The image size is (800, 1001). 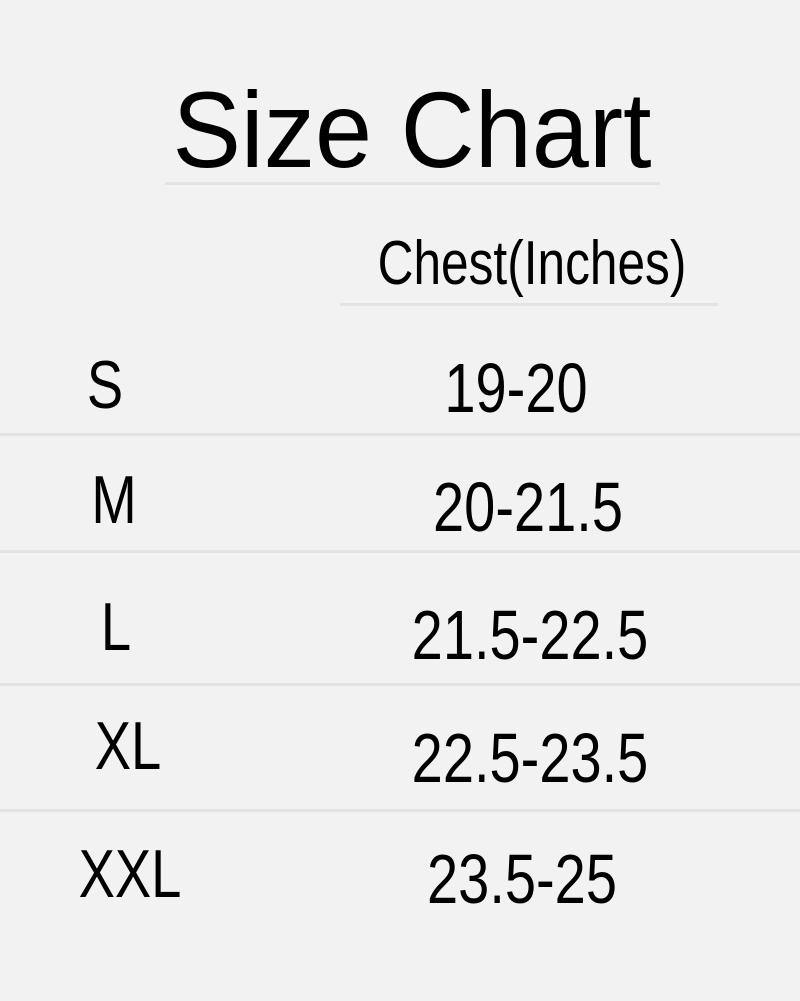 What do you see at coordinates (532, 263) in the screenshot?
I see `column-header-chest: Chest(Inches)` at bounding box center [532, 263].